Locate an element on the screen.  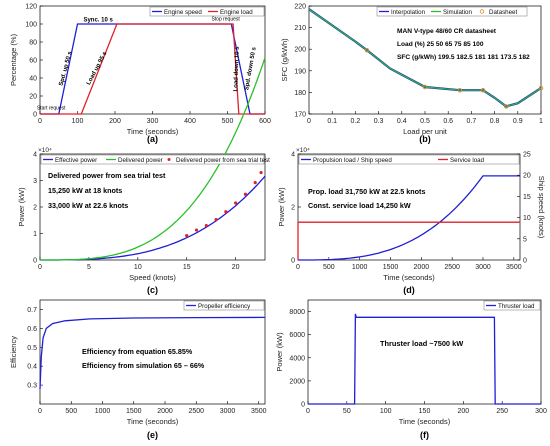
legend: Engine speed Engine load is located at coordinates (207, 11).